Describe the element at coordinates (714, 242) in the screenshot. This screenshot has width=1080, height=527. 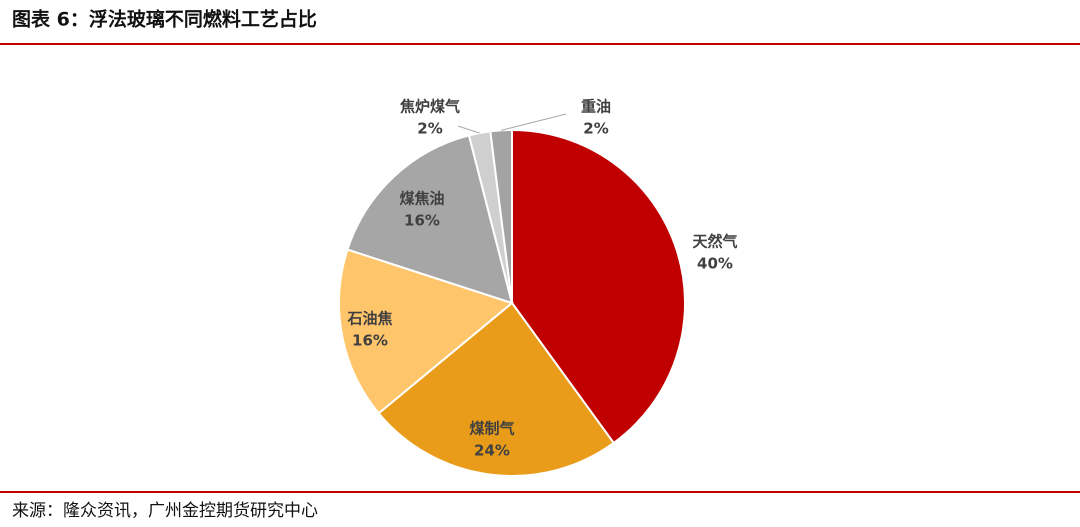
I see `slice-label: 天然气` at that location.